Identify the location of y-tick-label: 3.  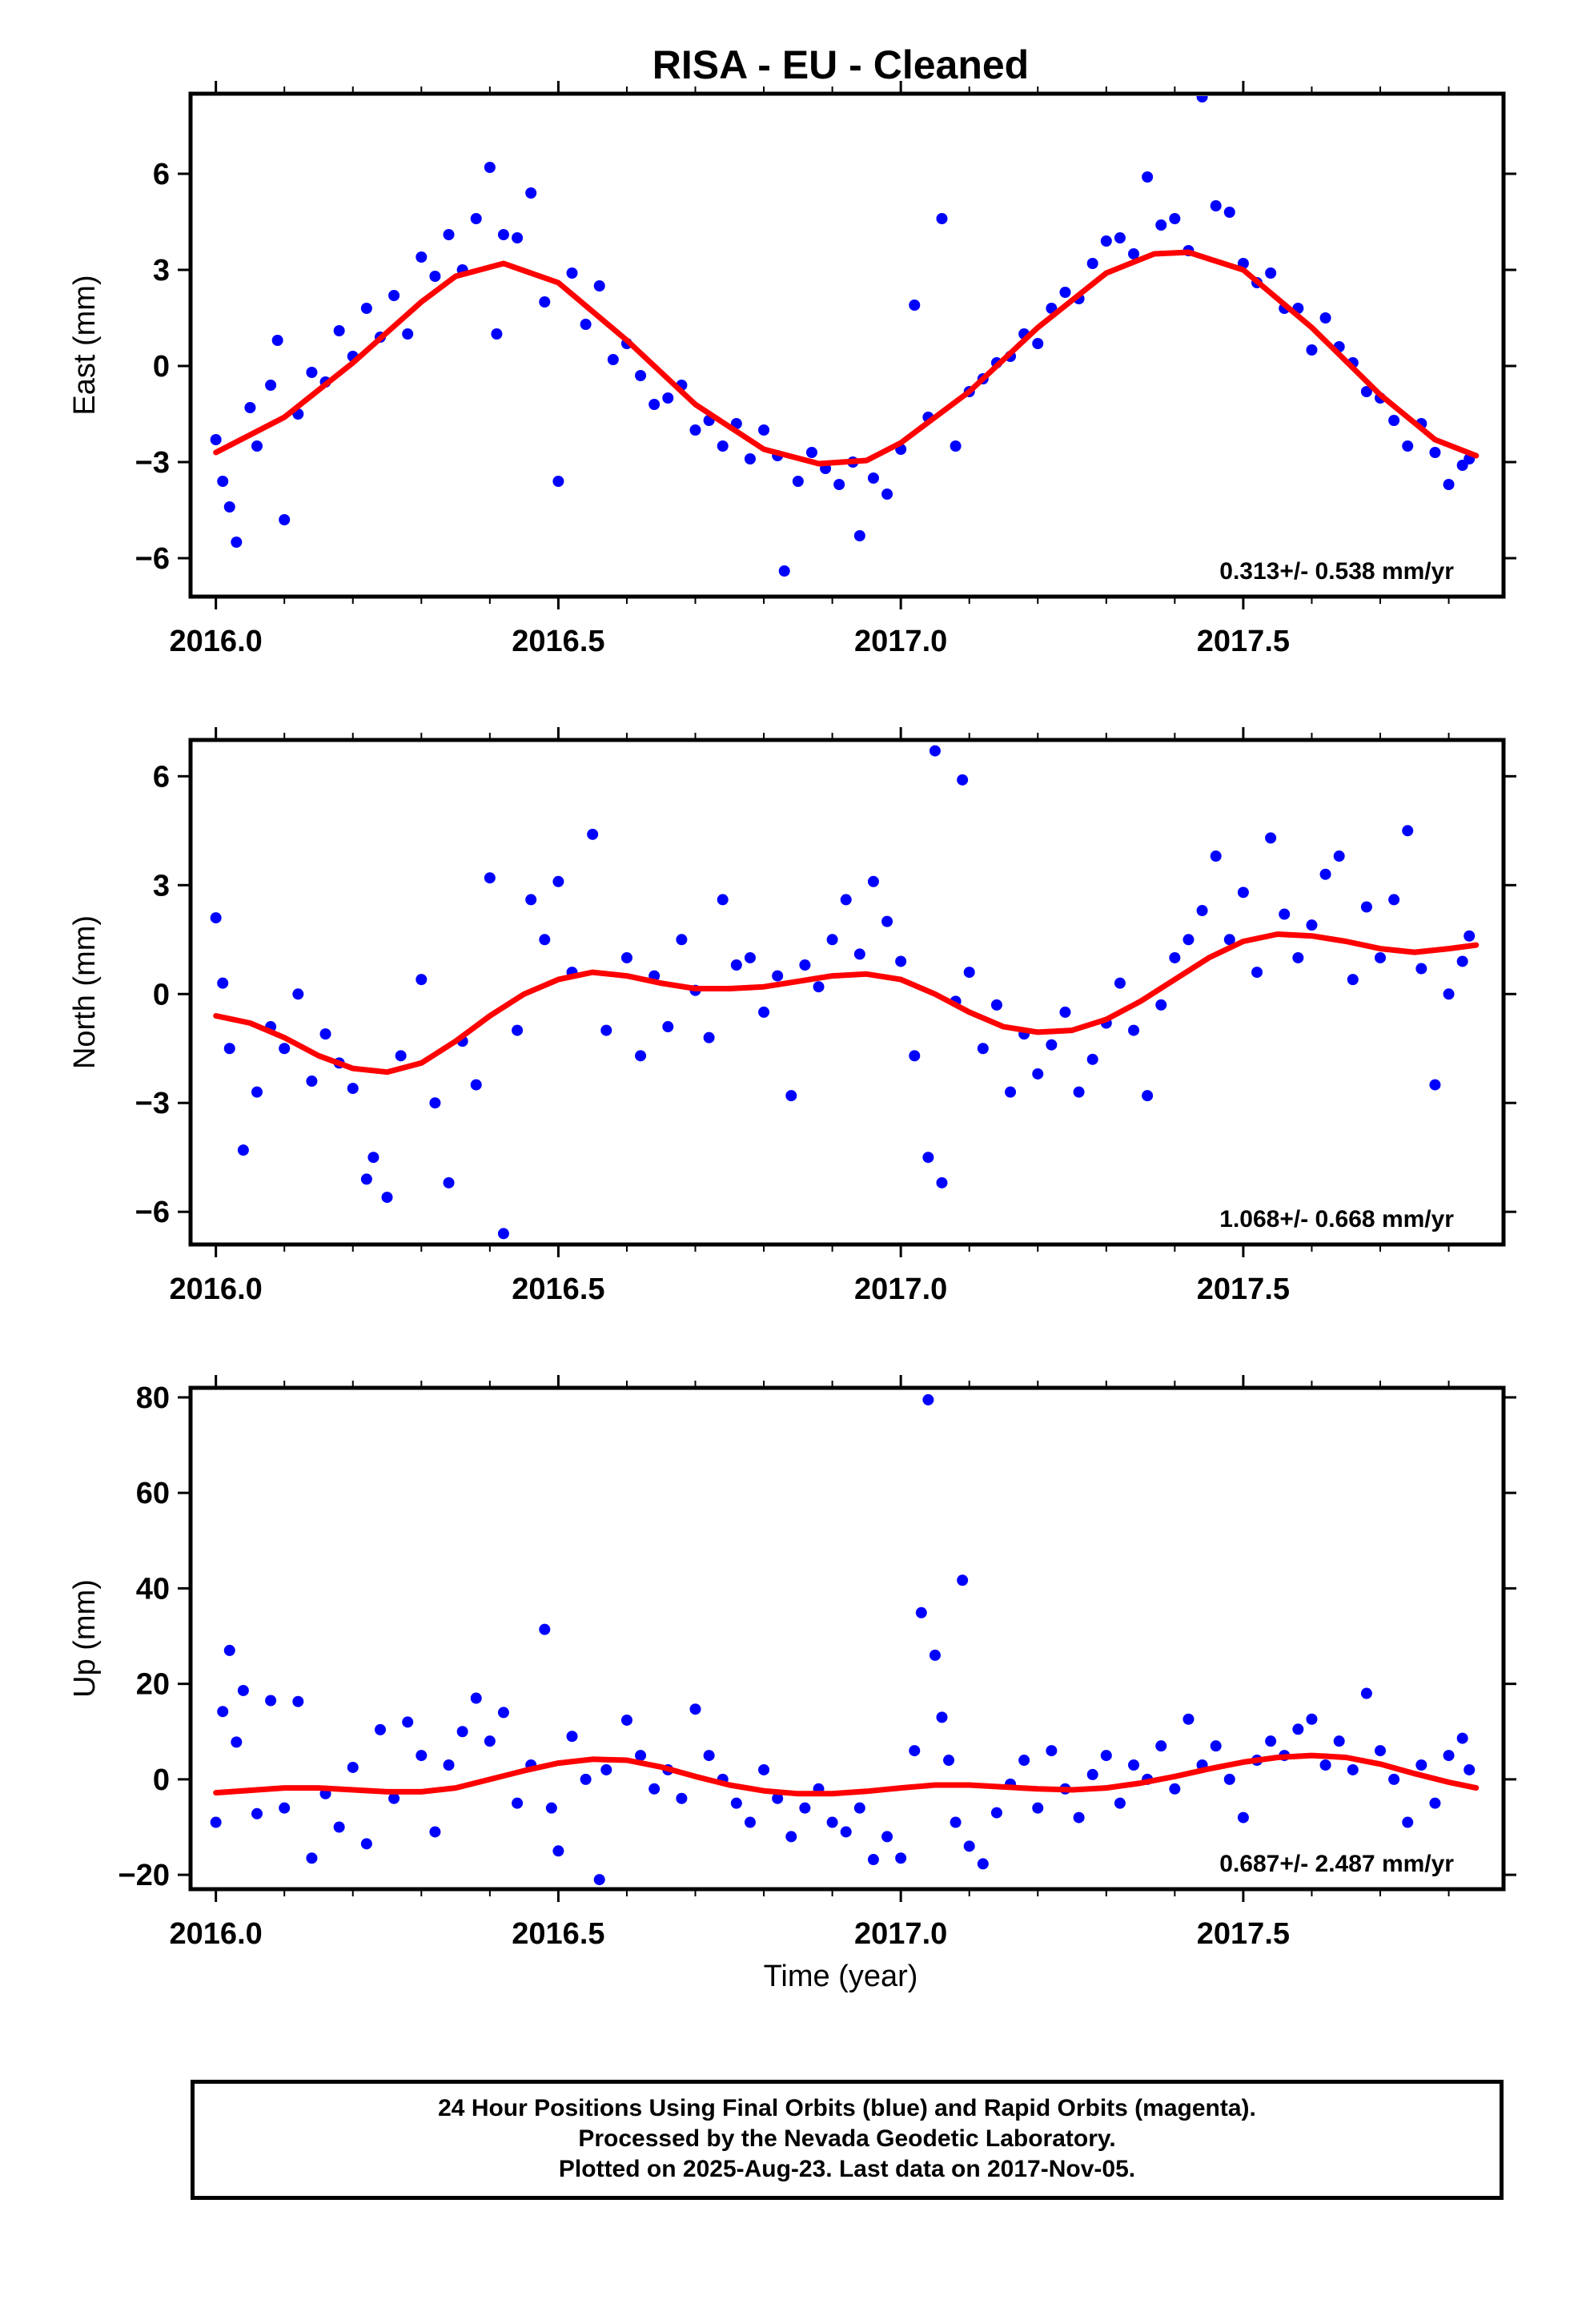
(161, 270).